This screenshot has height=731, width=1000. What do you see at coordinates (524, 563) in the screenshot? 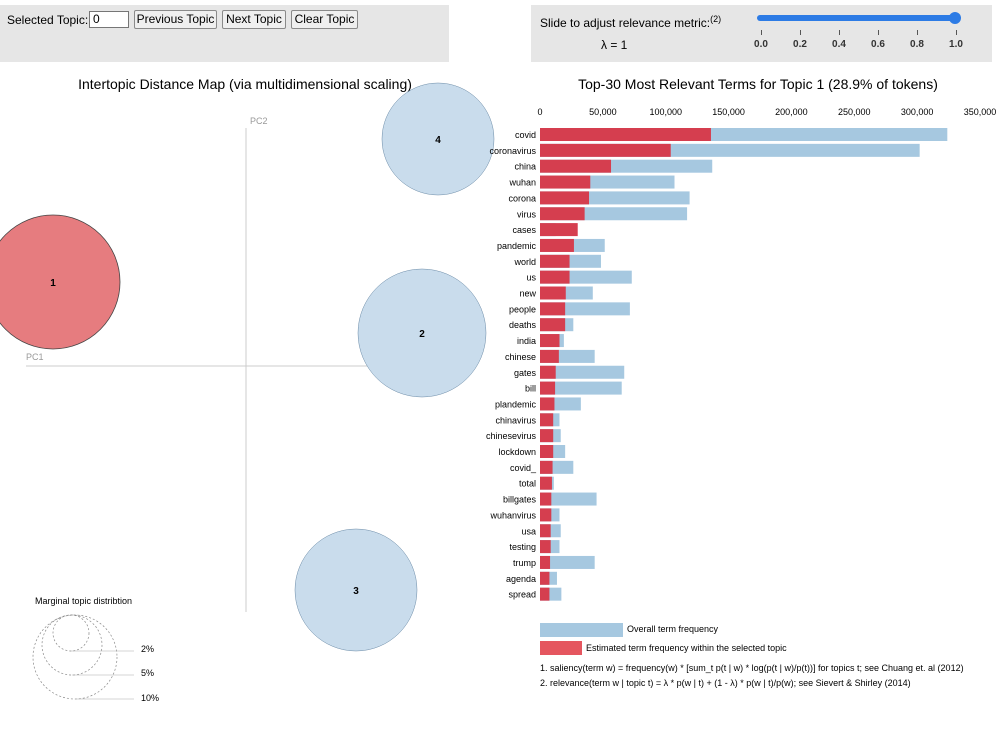
I see `term-label-trump: trump` at bounding box center [524, 563].